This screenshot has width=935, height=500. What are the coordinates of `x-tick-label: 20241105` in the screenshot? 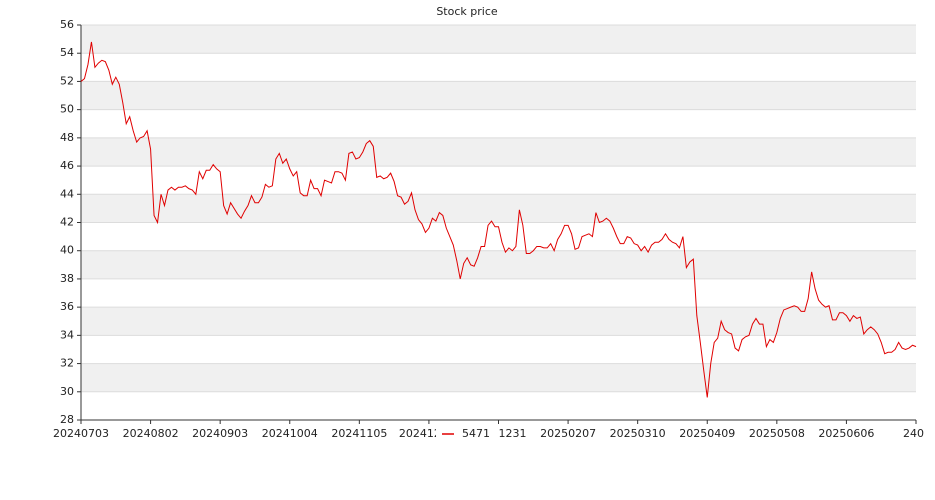 It's located at (359, 433).